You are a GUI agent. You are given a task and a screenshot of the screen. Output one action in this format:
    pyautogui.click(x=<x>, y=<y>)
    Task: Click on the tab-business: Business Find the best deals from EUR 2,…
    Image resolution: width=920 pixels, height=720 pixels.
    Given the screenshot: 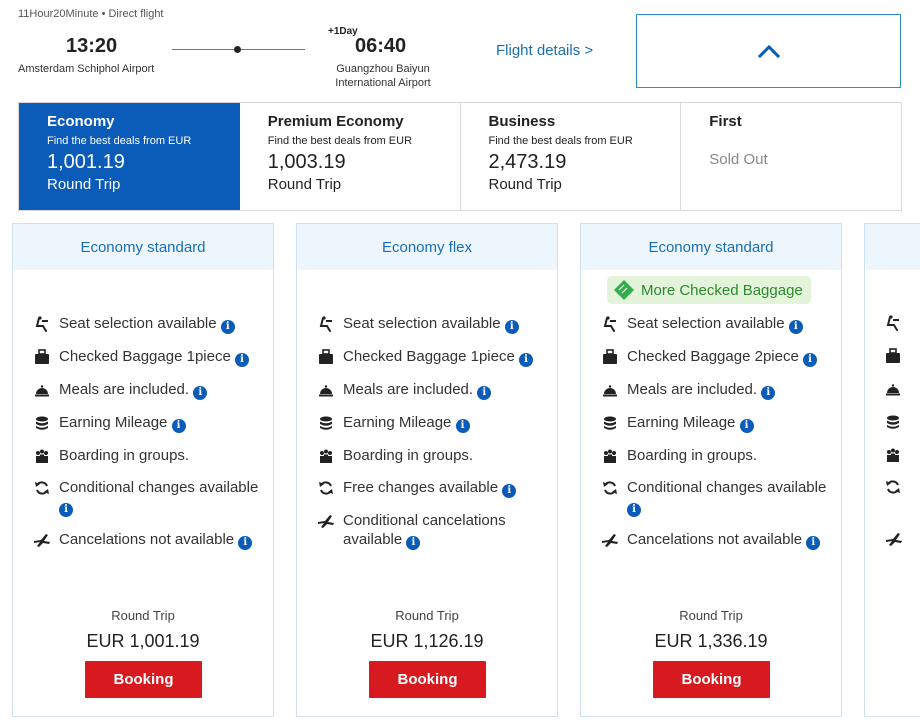 What is the action you would take?
    pyautogui.click(x=571, y=156)
    